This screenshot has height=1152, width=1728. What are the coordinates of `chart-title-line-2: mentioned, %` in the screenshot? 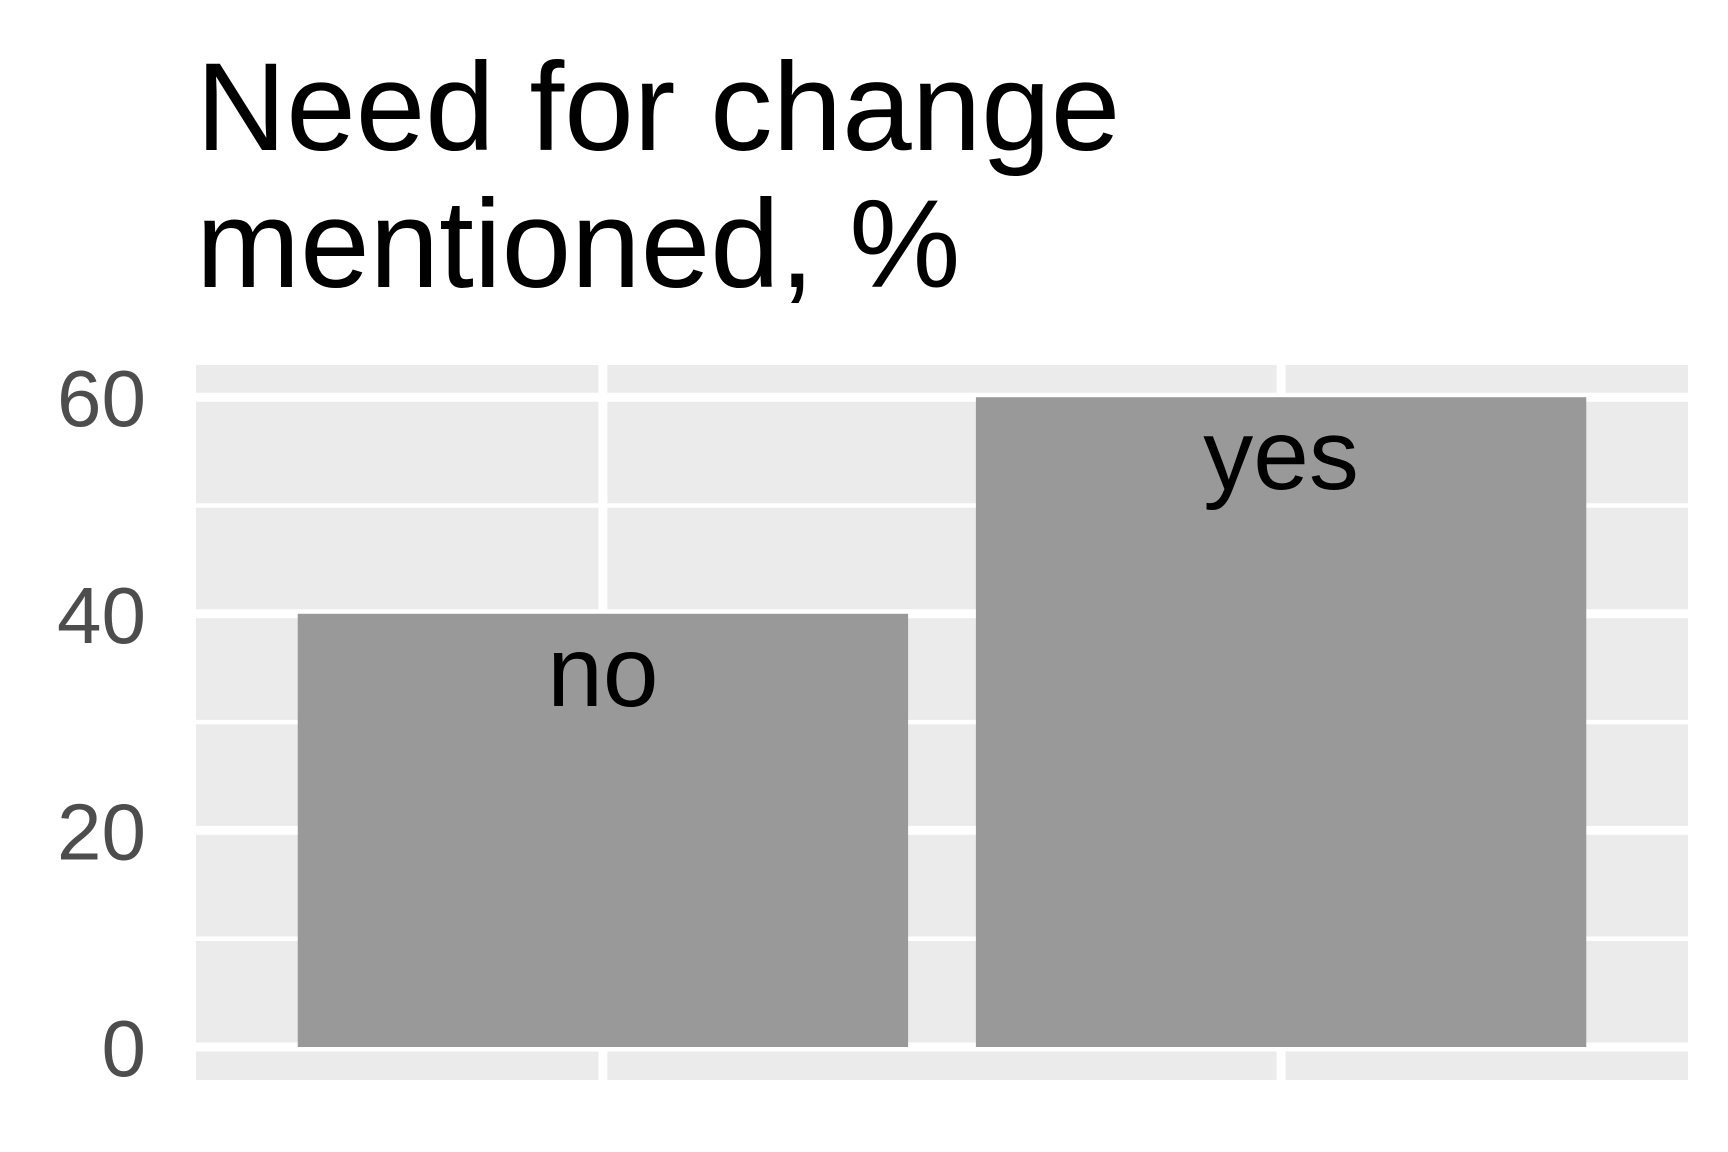 It's located at (578, 244).